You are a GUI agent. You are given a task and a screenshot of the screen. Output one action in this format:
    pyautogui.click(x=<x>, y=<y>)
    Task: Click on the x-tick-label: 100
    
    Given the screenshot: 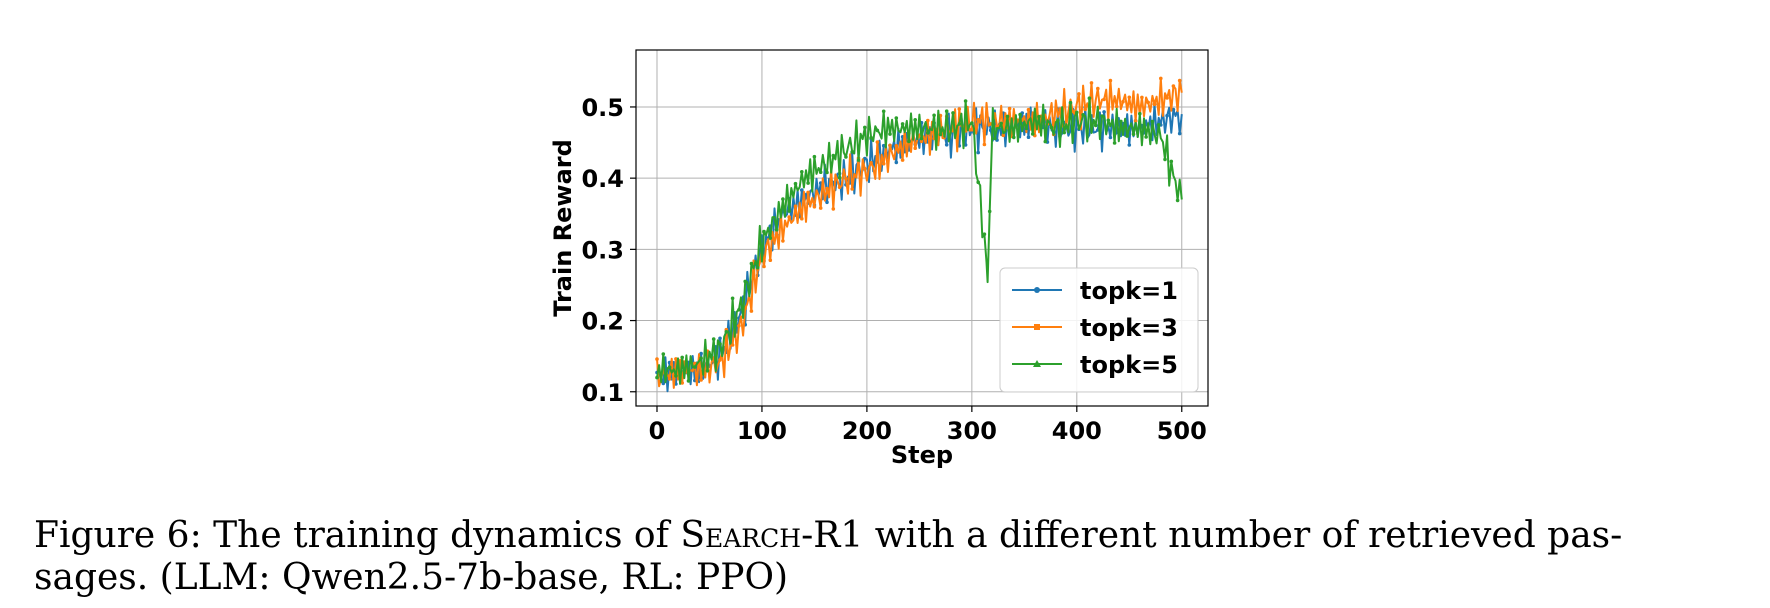 What is the action you would take?
    pyautogui.click(x=762, y=431)
    